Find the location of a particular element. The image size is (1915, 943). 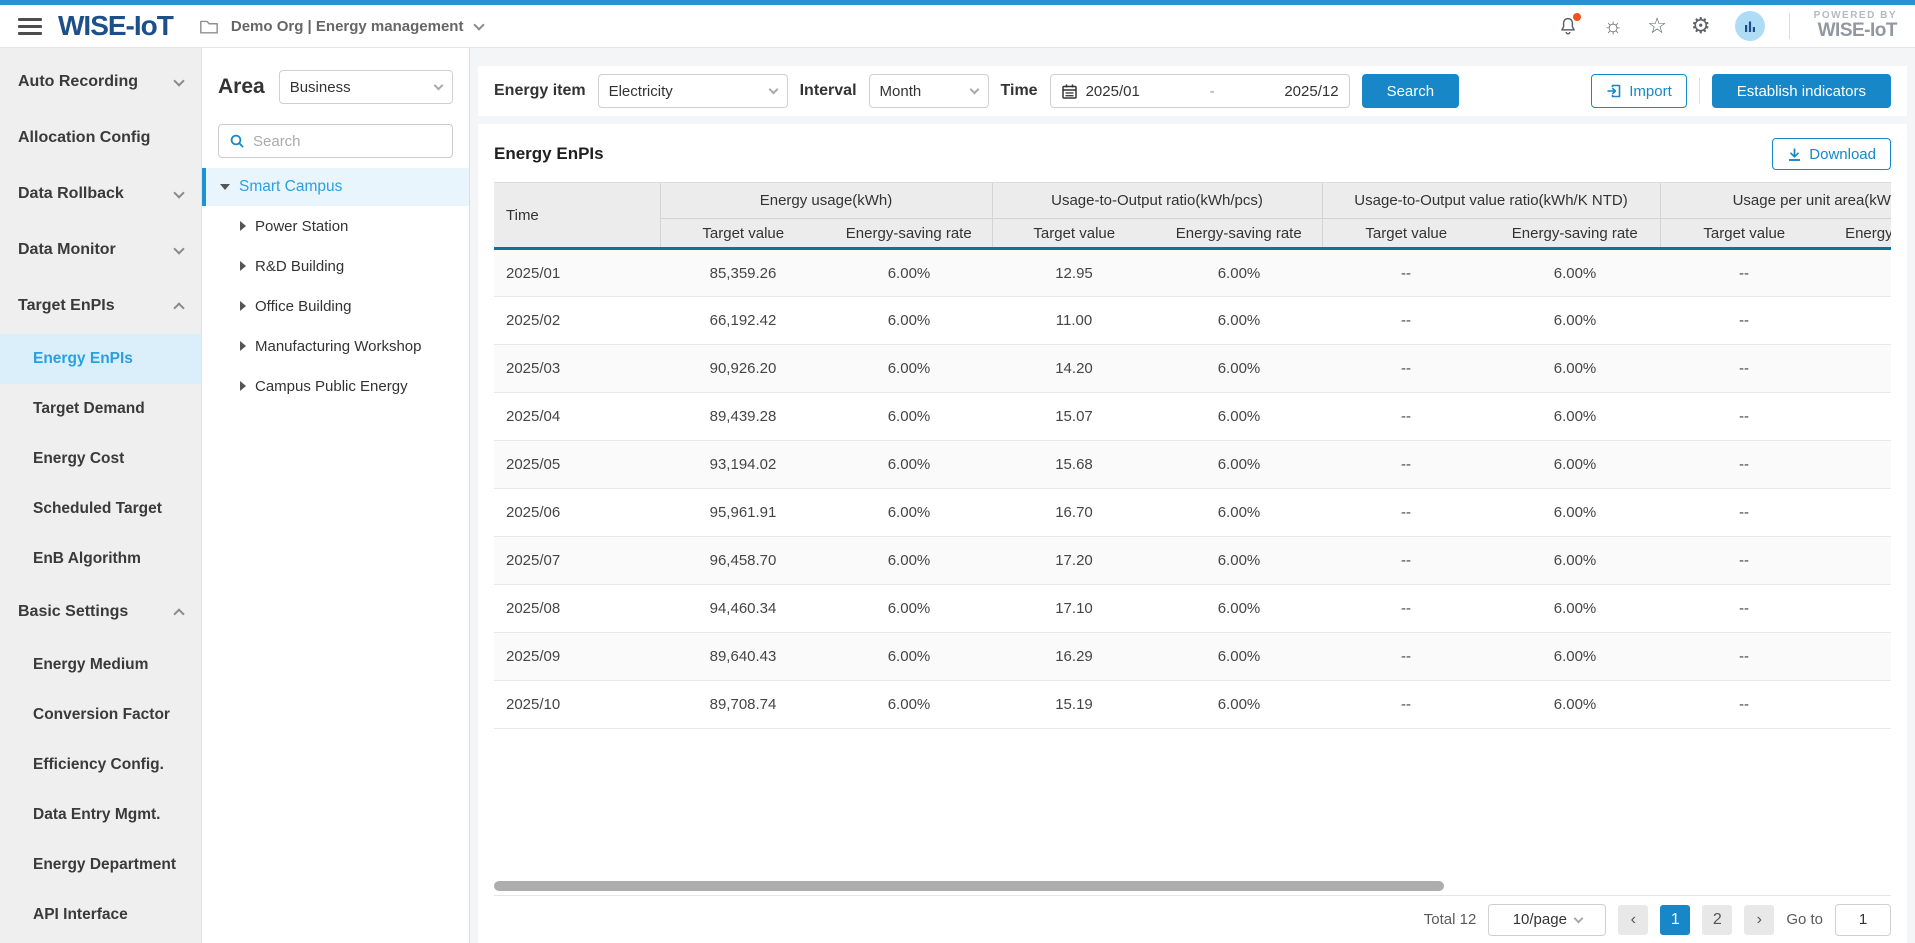

tree-node-label: Manufacturing Workshop is located at coordinates (338, 346).